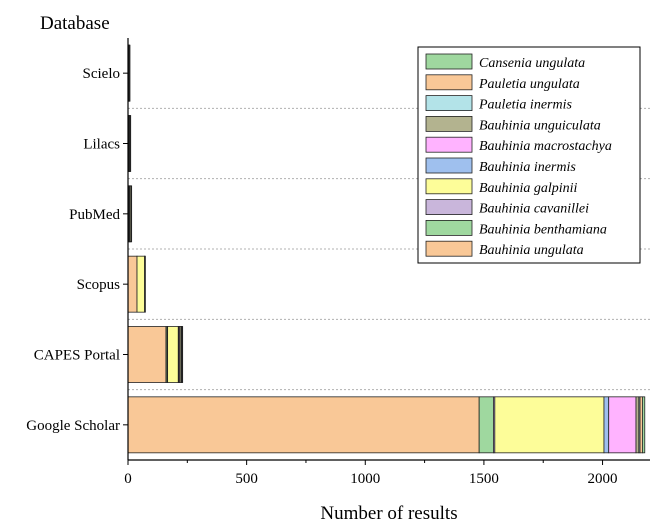 Image resolution: width=650 pixels, height=525 pixels. Describe the element at coordinates (365, 479) in the screenshot. I see `x-tick-label: 1000` at that location.